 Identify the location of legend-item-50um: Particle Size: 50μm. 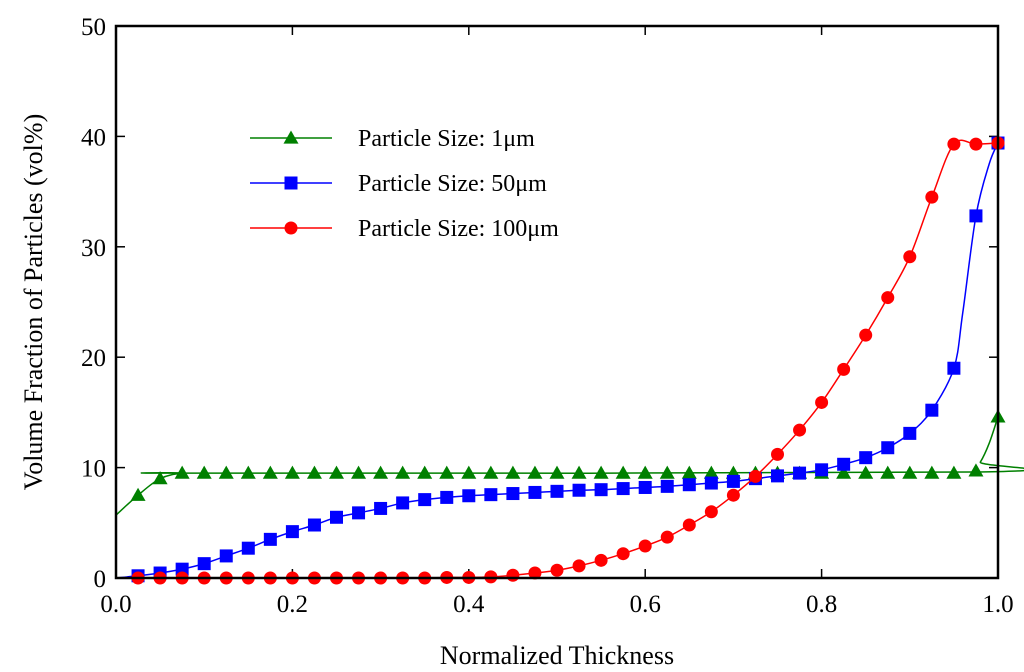
(398, 184).